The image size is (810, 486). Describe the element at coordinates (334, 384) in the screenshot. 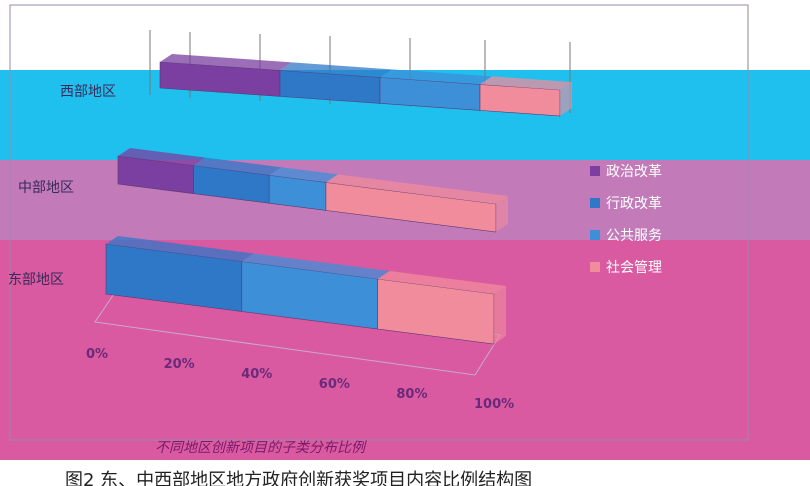

I see `x-tick-label: 60%` at that location.